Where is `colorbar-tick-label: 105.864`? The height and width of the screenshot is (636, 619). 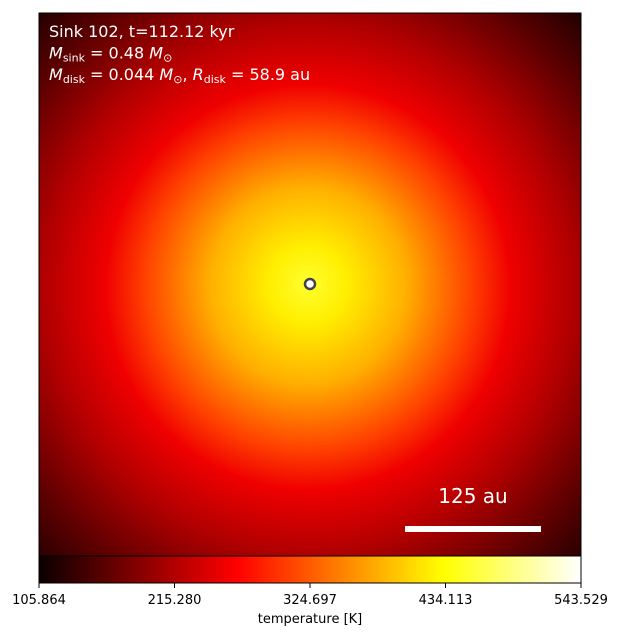
colorbar-tick-label: 105.864 is located at coordinates (39, 600).